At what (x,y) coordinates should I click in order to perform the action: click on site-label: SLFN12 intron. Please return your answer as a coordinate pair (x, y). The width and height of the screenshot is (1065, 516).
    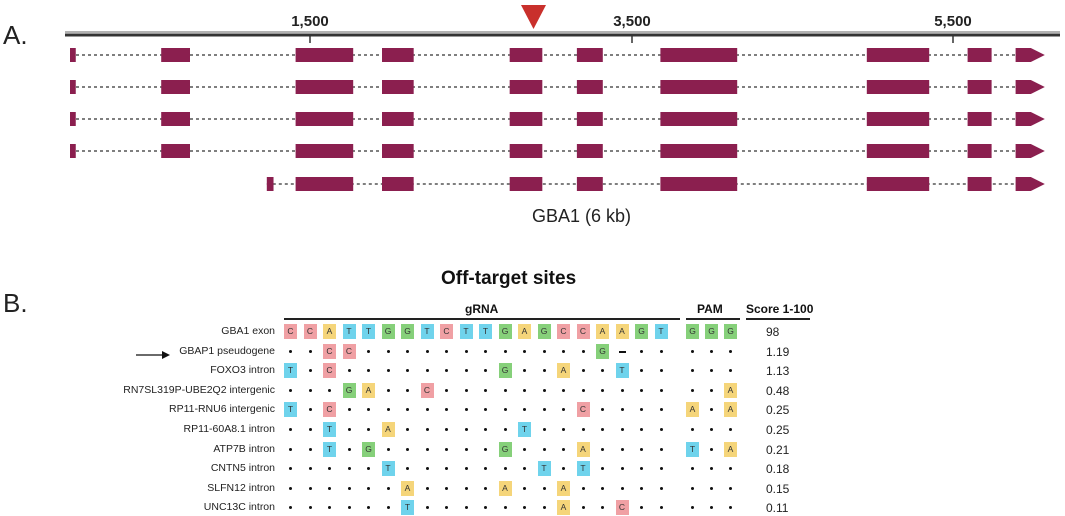
    Looking at the image, I should click on (241, 487).